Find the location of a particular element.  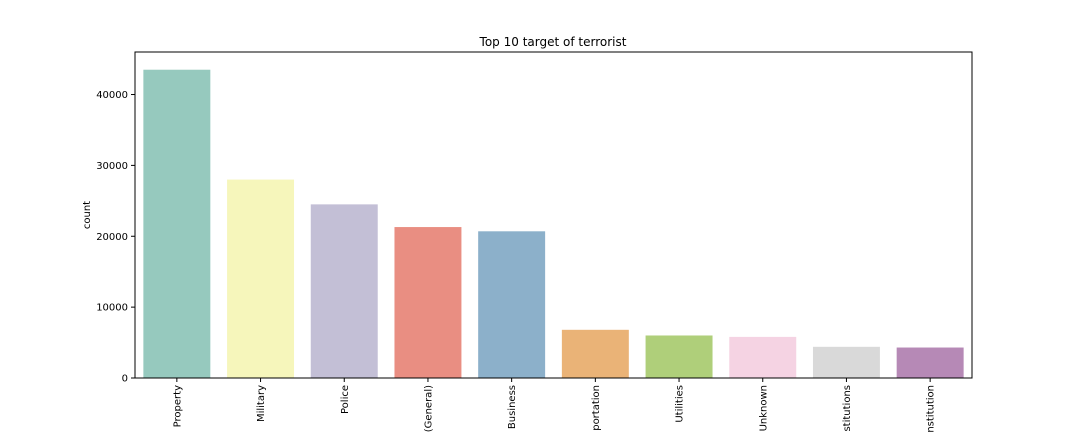

chart-title: Top 10 target of terrorist is located at coordinates (553, 42).